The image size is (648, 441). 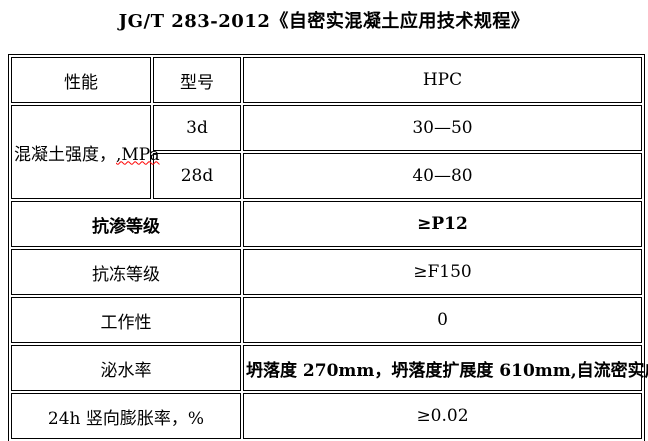 What do you see at coordinates (197, 176) in the screenshot?
I see `strength-28d-age-cell: 28d` at bounding box center [197, 176].